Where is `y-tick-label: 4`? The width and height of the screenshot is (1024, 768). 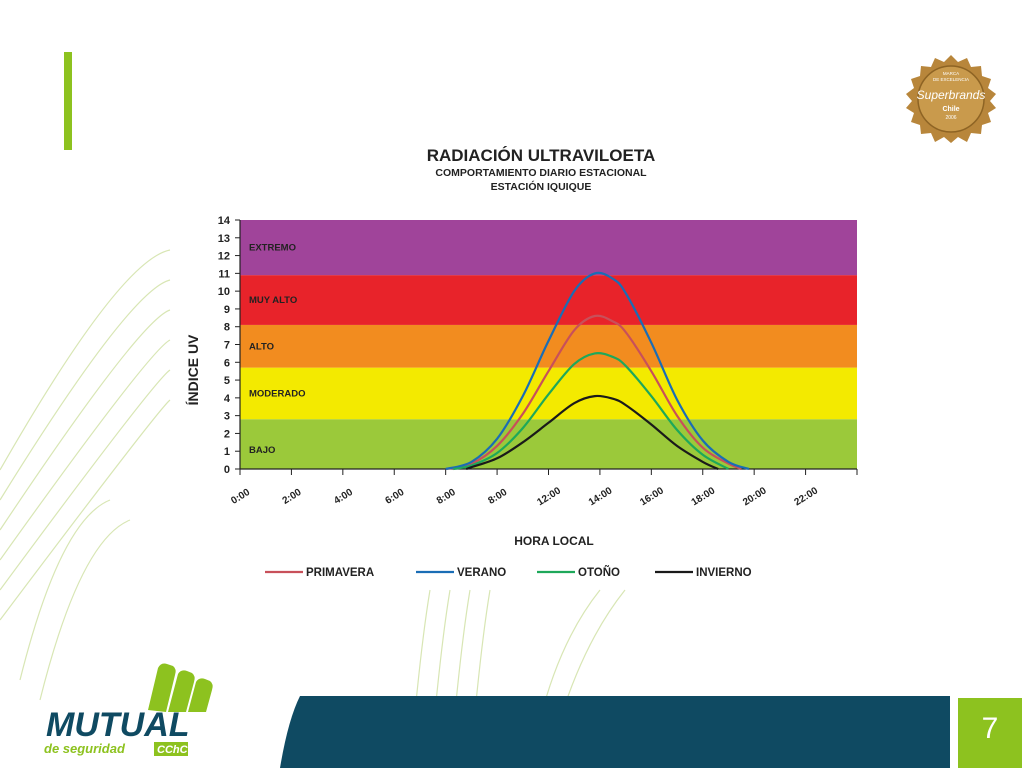
y-tick-label: 4 is located at coordinates (227, 399).